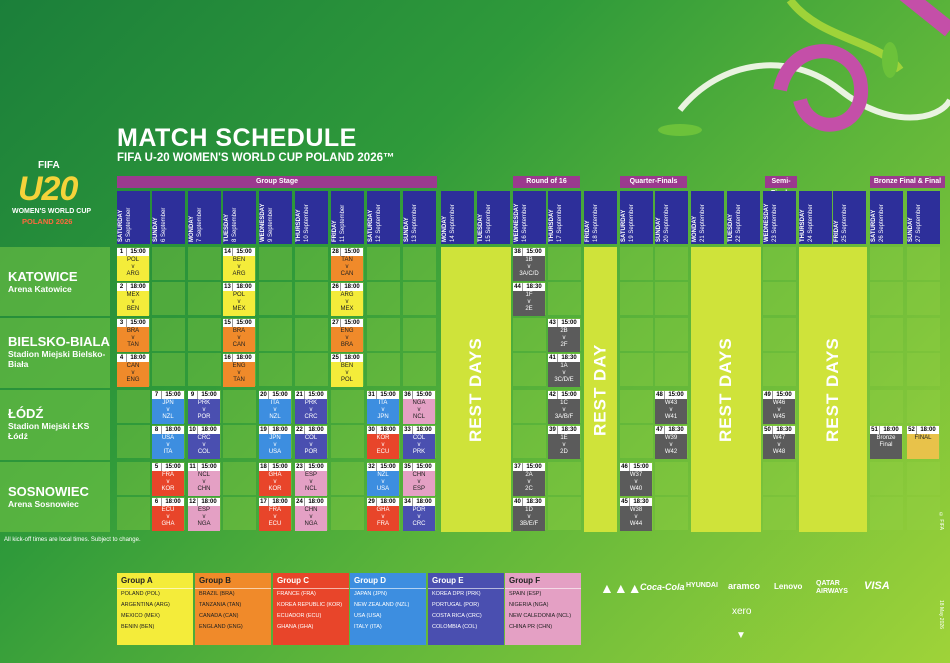 This screenshot has width=950, height=663. I want to click on day-name: SUNDAY, so click(911, 229).